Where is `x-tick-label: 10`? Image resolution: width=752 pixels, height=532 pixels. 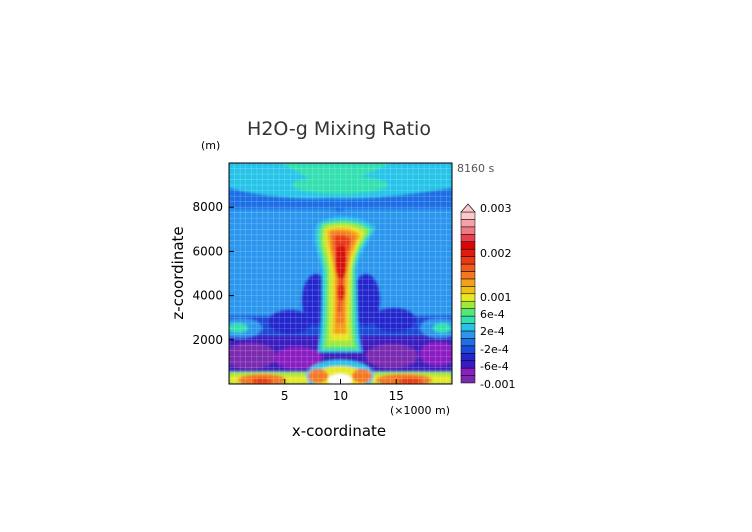
x-tick-label: 10 is located at coordinates (340, 396).